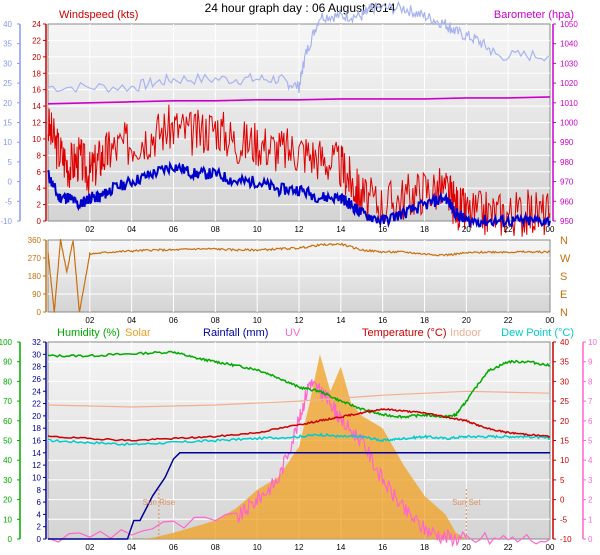  Describe the element at coordinates (404, 333) in the screenshot. I see `temperature-label: Temperature (°C)` at that location.